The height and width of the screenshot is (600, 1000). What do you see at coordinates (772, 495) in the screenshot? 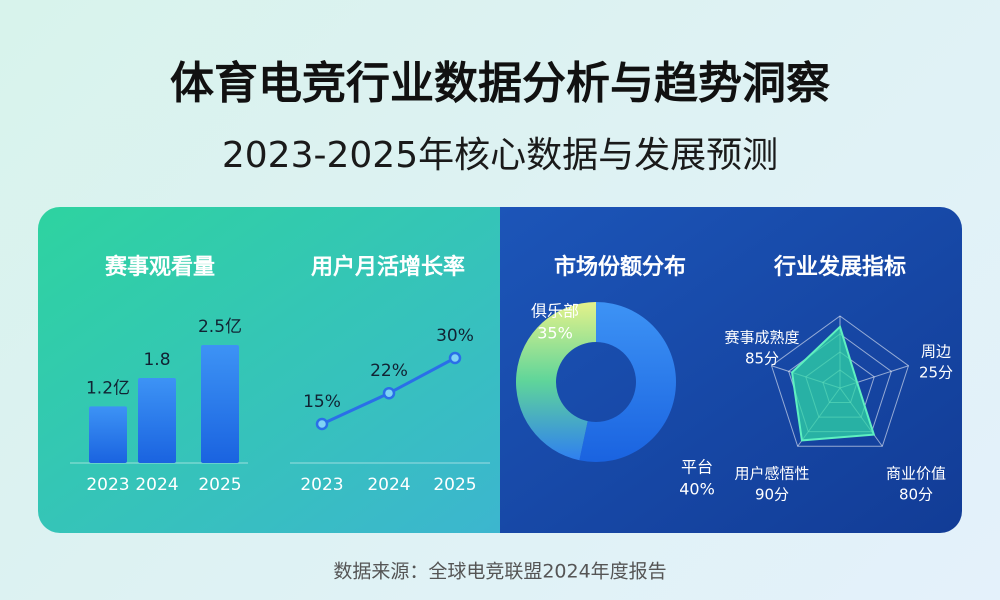
I see `radar-value: 90分` at bounding box center [772, 495].